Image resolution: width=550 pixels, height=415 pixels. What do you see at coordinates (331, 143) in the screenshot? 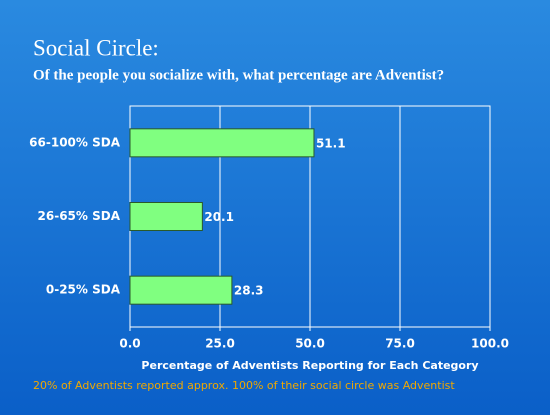
I see `value-label: 51.1` at bounding box center [331, 143].